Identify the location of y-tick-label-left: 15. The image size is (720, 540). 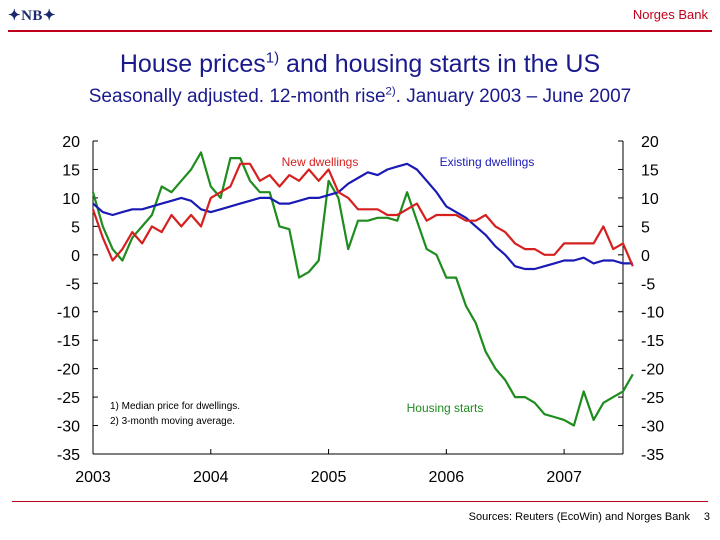
(71, 170).